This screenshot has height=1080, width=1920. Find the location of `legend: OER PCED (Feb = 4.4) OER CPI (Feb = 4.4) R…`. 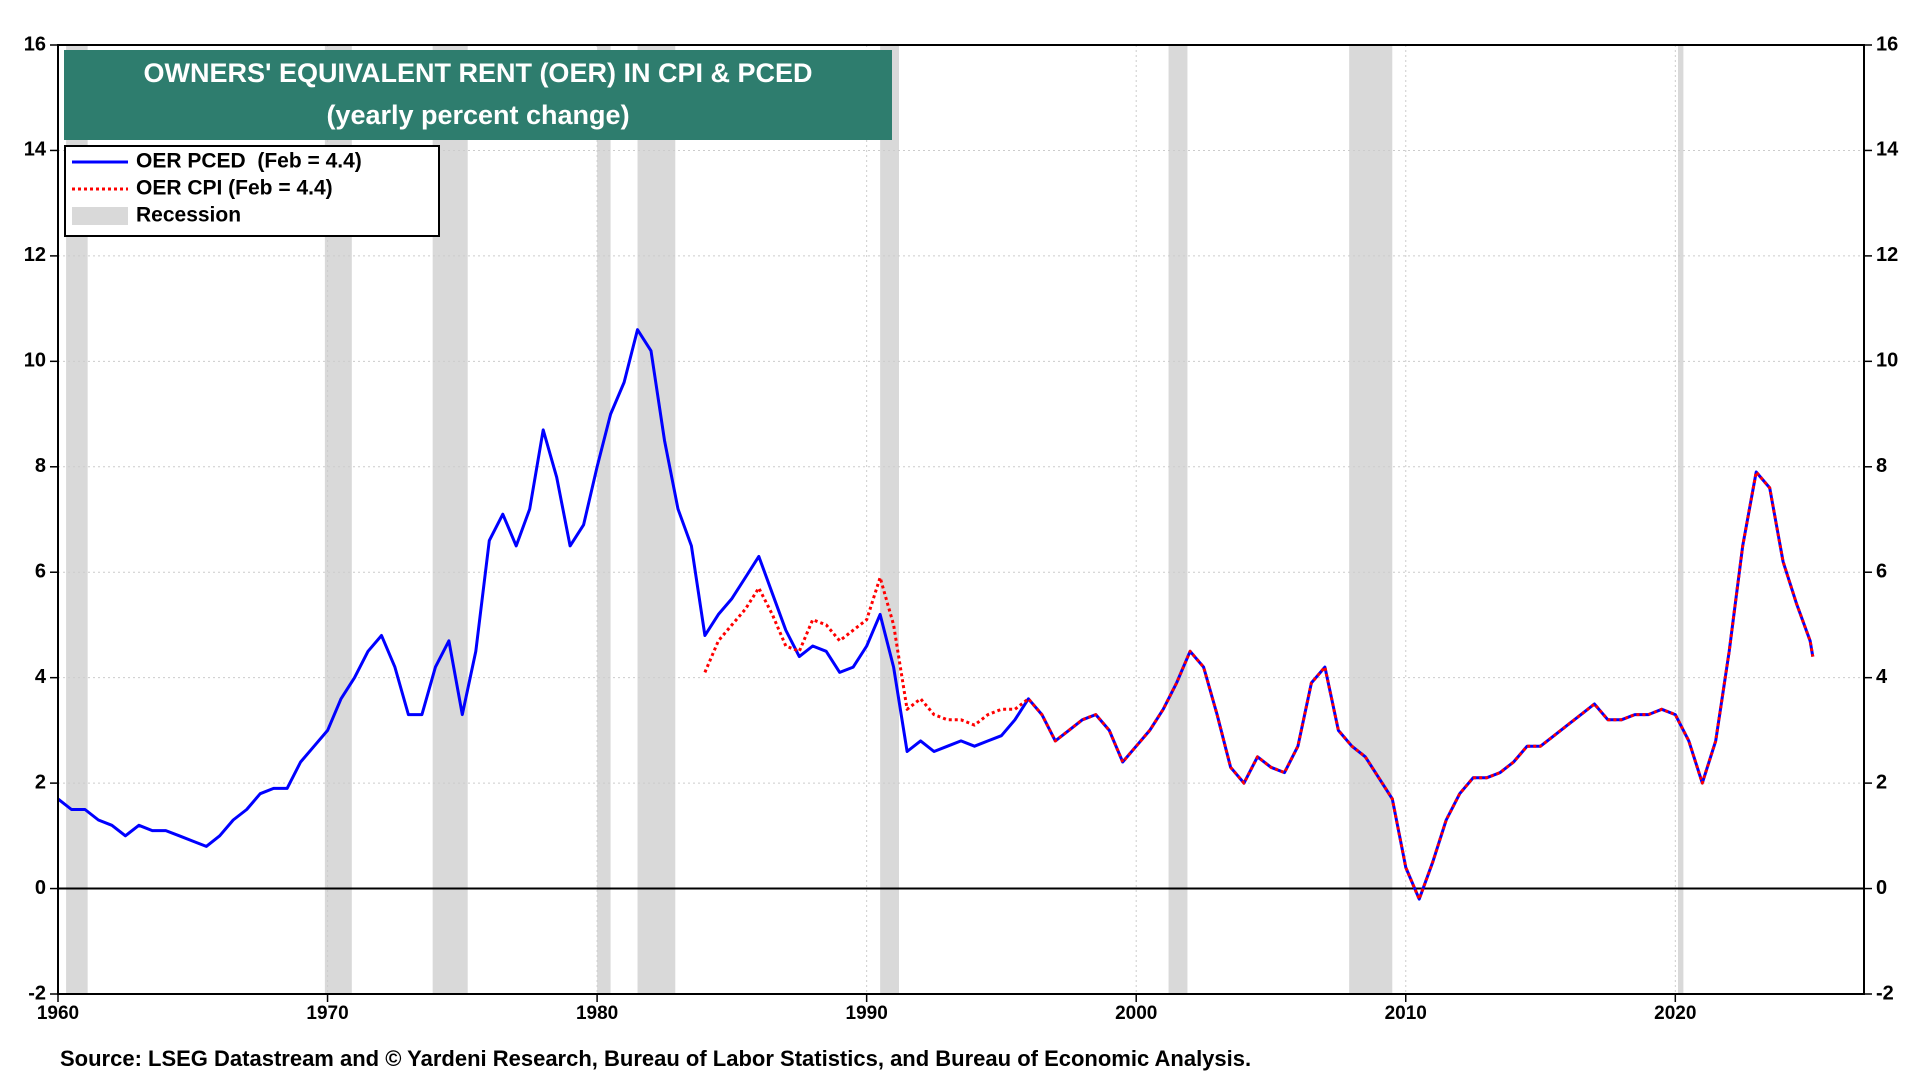

legend: OER PCED (Feb = 4.4) OER CPI (Feb = 4.4) R… is located at coordinates (217, 188).